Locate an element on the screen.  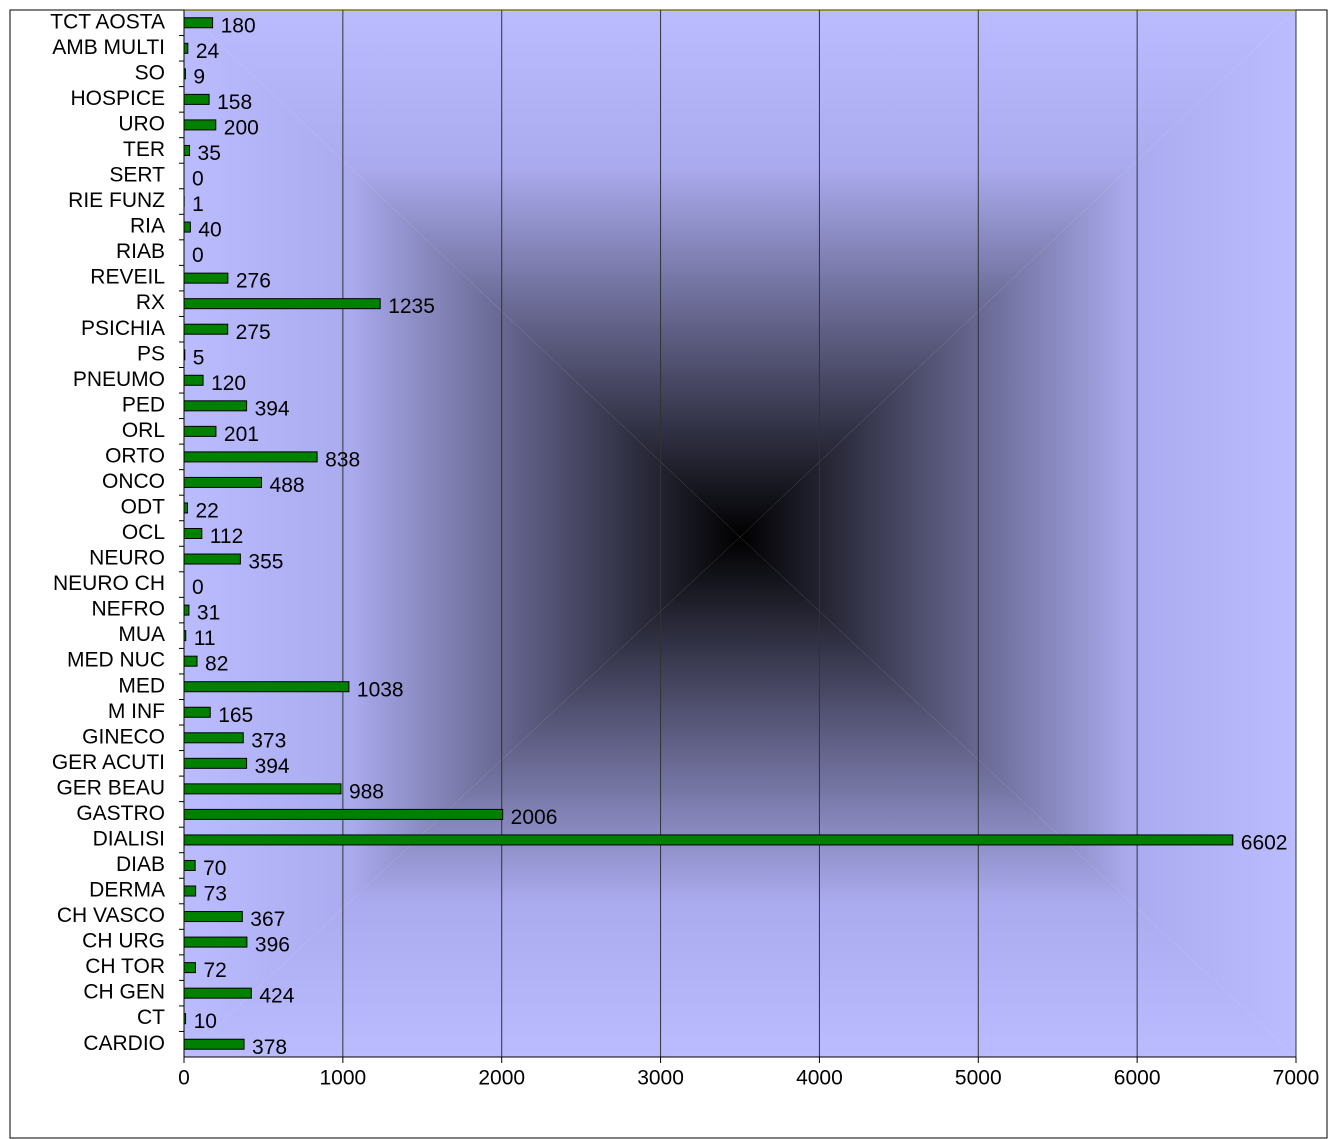
y-tick-label: TCT AOSTA is located at coordinates (107, 21).